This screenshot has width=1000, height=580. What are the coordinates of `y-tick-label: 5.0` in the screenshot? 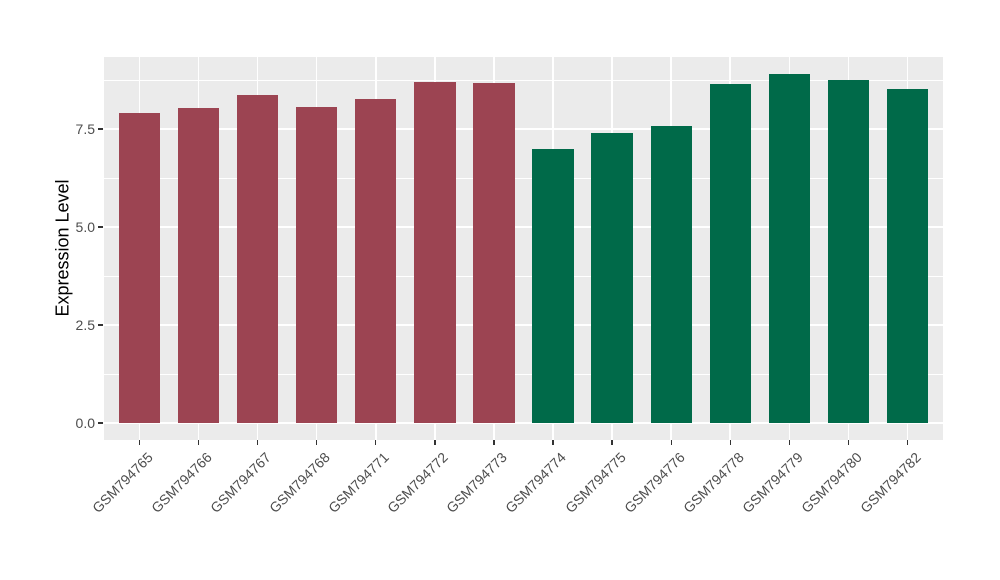 It's located at (85, 227).